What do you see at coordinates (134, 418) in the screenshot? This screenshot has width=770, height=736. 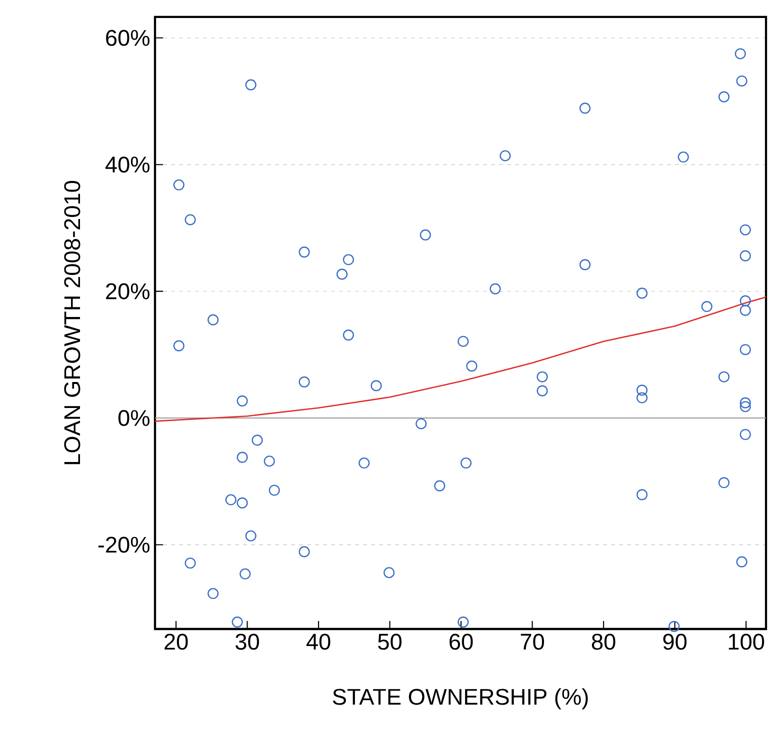 I see `y-tick-label: 0%` at bounding box center [134, 418].